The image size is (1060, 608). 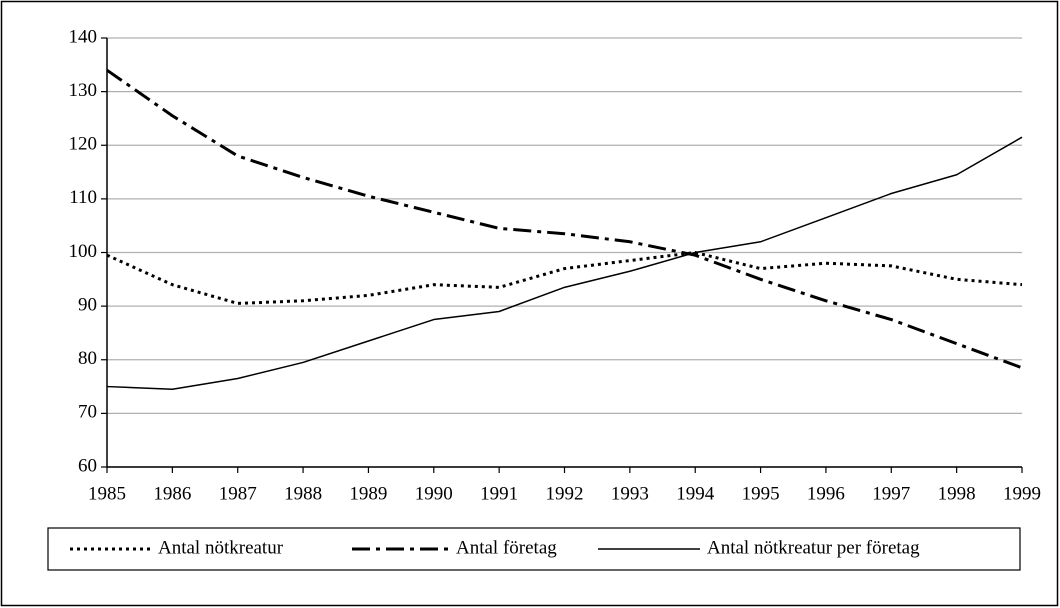 I want to click on legend-label: Antal nötkreatur, so click(x=221, y=547).